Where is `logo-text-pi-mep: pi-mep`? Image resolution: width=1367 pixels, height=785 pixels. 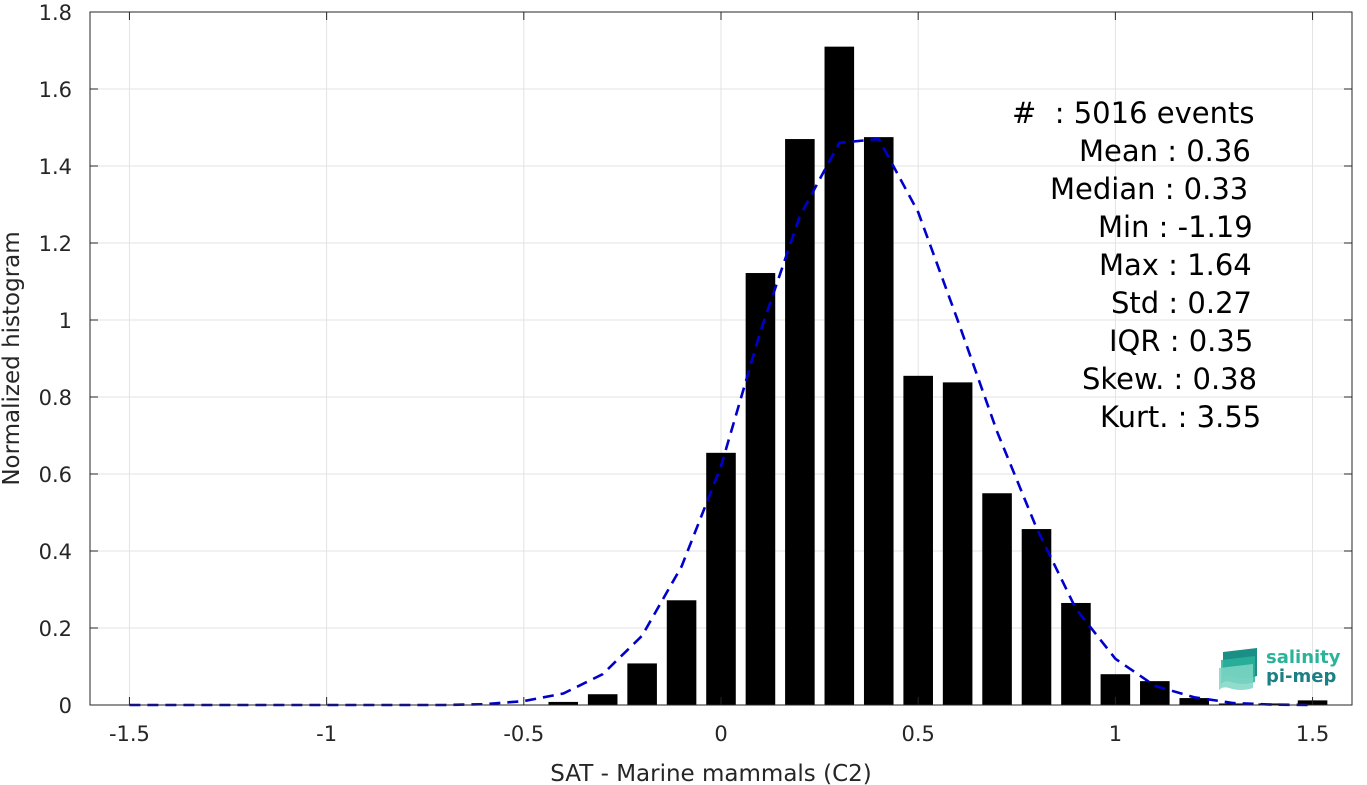
logo-text-pi-mep: pi-mep is located at coordinates (1301, 676).